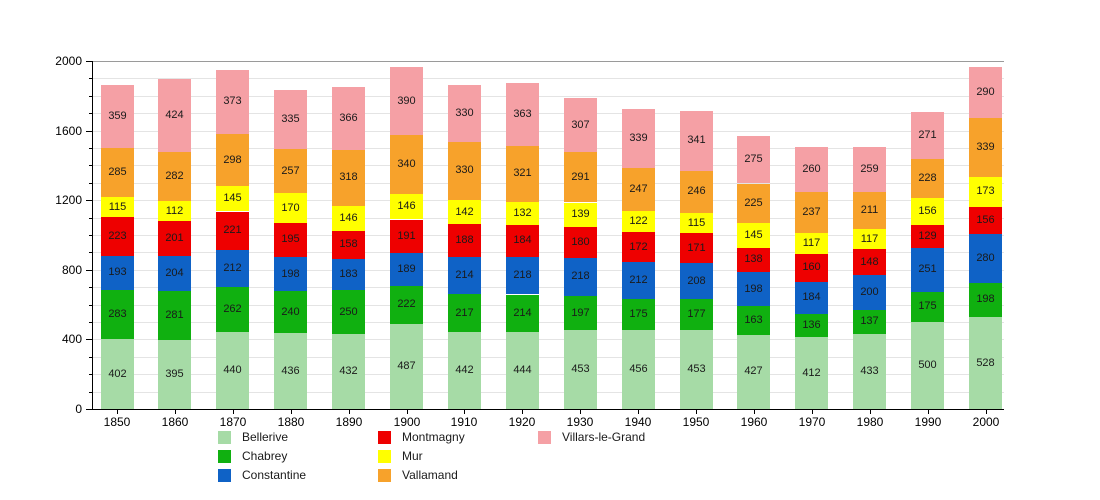 The height and width of the screenshot is (500, 1100). Describe the element at coordinates (696, 141) in the screenshot. I see `bar-segment-villars-le-grand-1950: 341` at that location.